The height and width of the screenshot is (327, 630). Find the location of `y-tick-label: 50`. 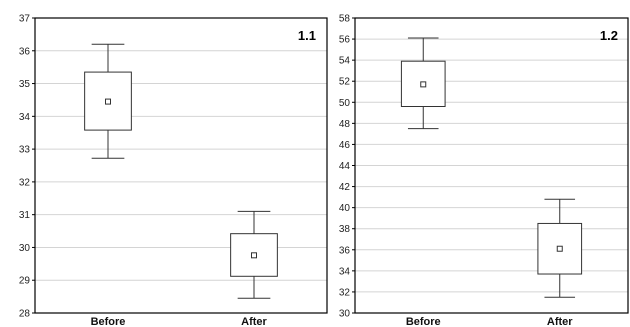

y-tick-label: 50 is located at coordinates (345, 103).